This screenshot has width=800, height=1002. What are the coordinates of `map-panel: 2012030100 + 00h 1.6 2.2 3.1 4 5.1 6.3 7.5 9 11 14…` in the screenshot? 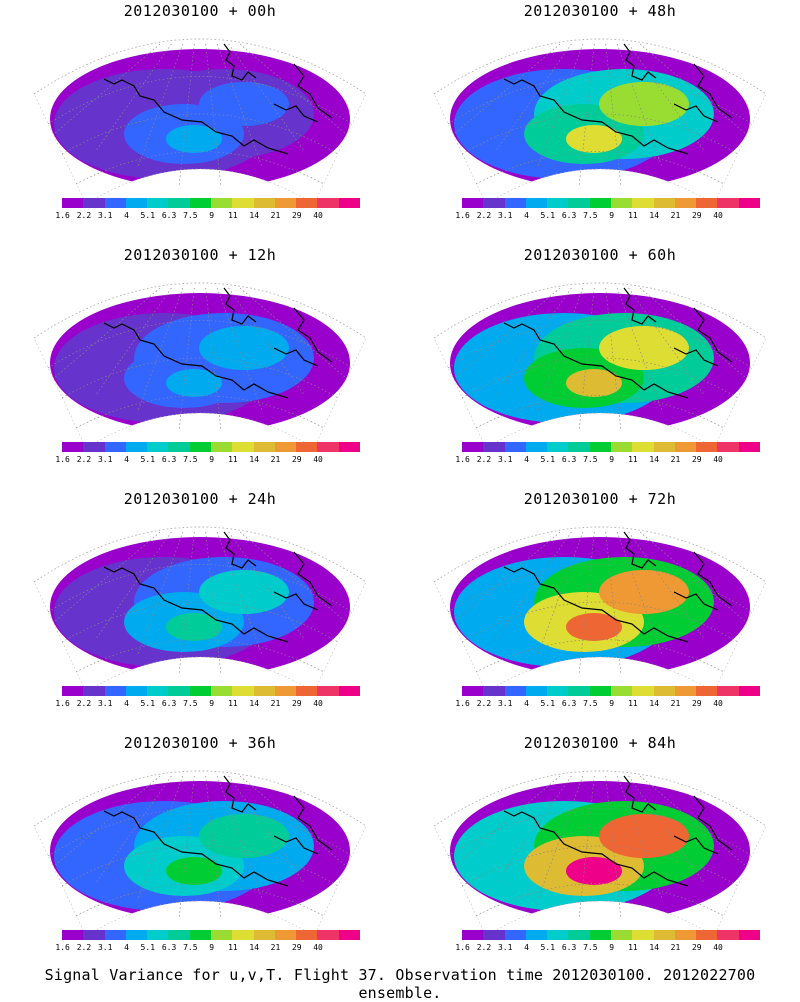 It's located at (200, 122).